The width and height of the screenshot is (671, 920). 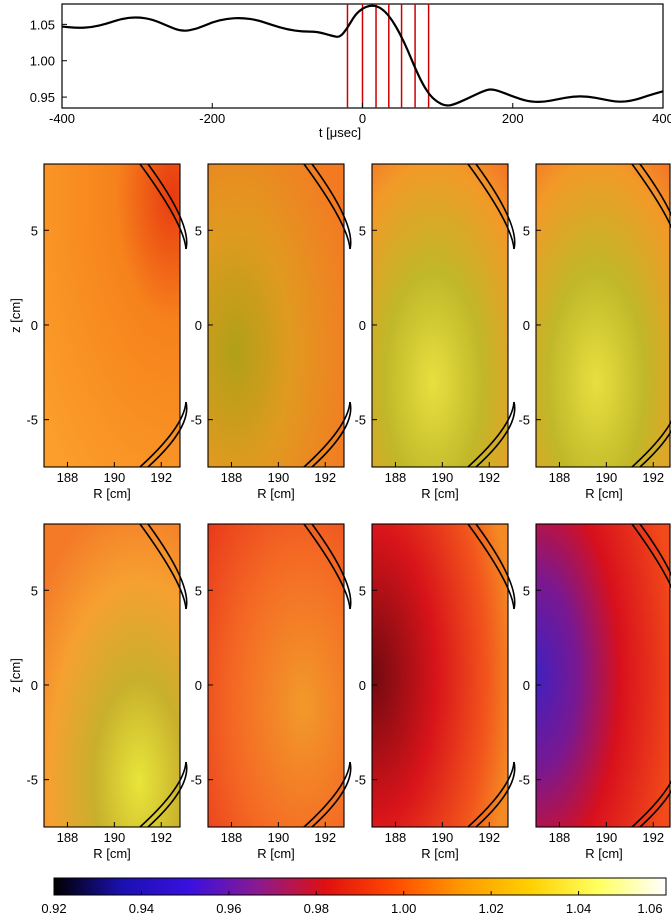 I want to click on heatmap-panel-3: 188 190 192 R [cm] 5 0 -5, so click(x=435, y=332).